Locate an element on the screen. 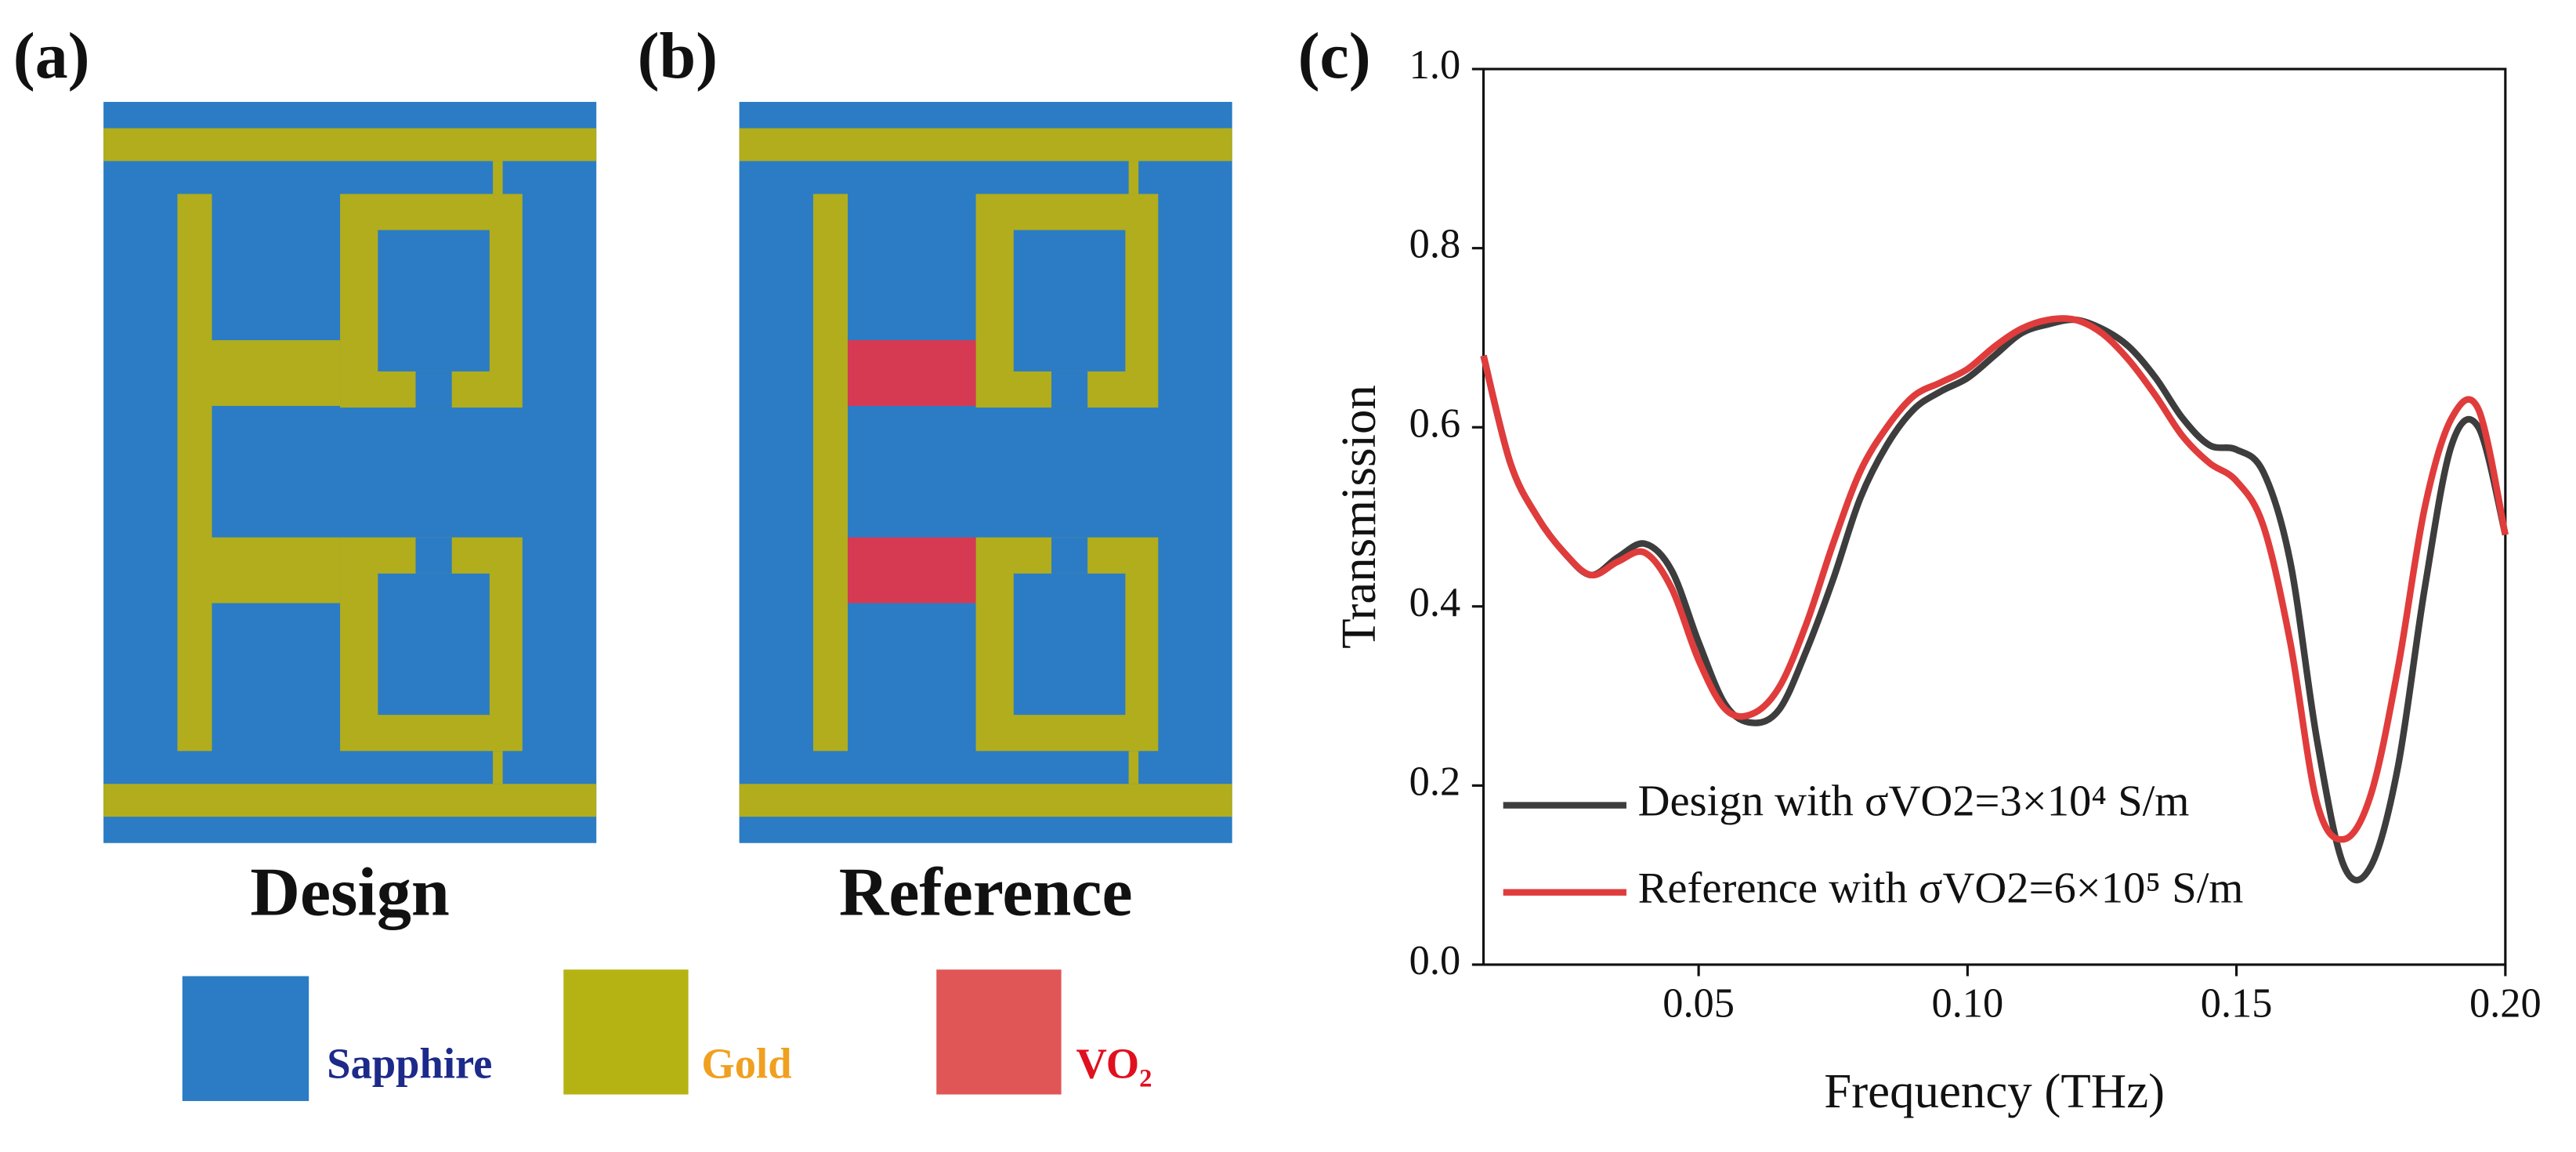 This screenshot has width=2576, height=1152. material-label: VO₂ is located at coordinates (1114, 1064).